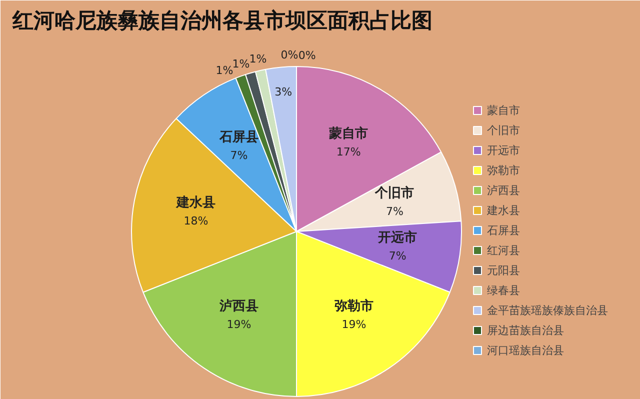 Image resolution: width=640 pixels, height=399 pixels. Describe the element at coordinates (283, 91) in the screenshot. I see `data-label: 3%` at that location.